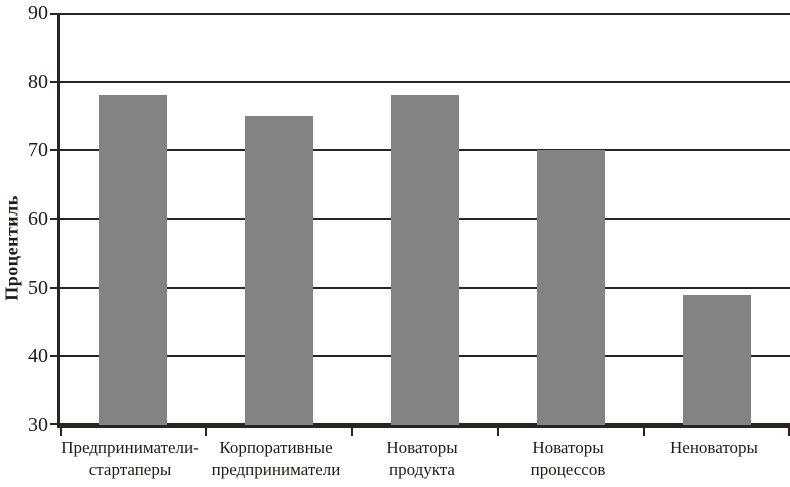 The height and width of the screenshot is (487, 790). I want to click on y-tick-label: 90, so click(38, 13).